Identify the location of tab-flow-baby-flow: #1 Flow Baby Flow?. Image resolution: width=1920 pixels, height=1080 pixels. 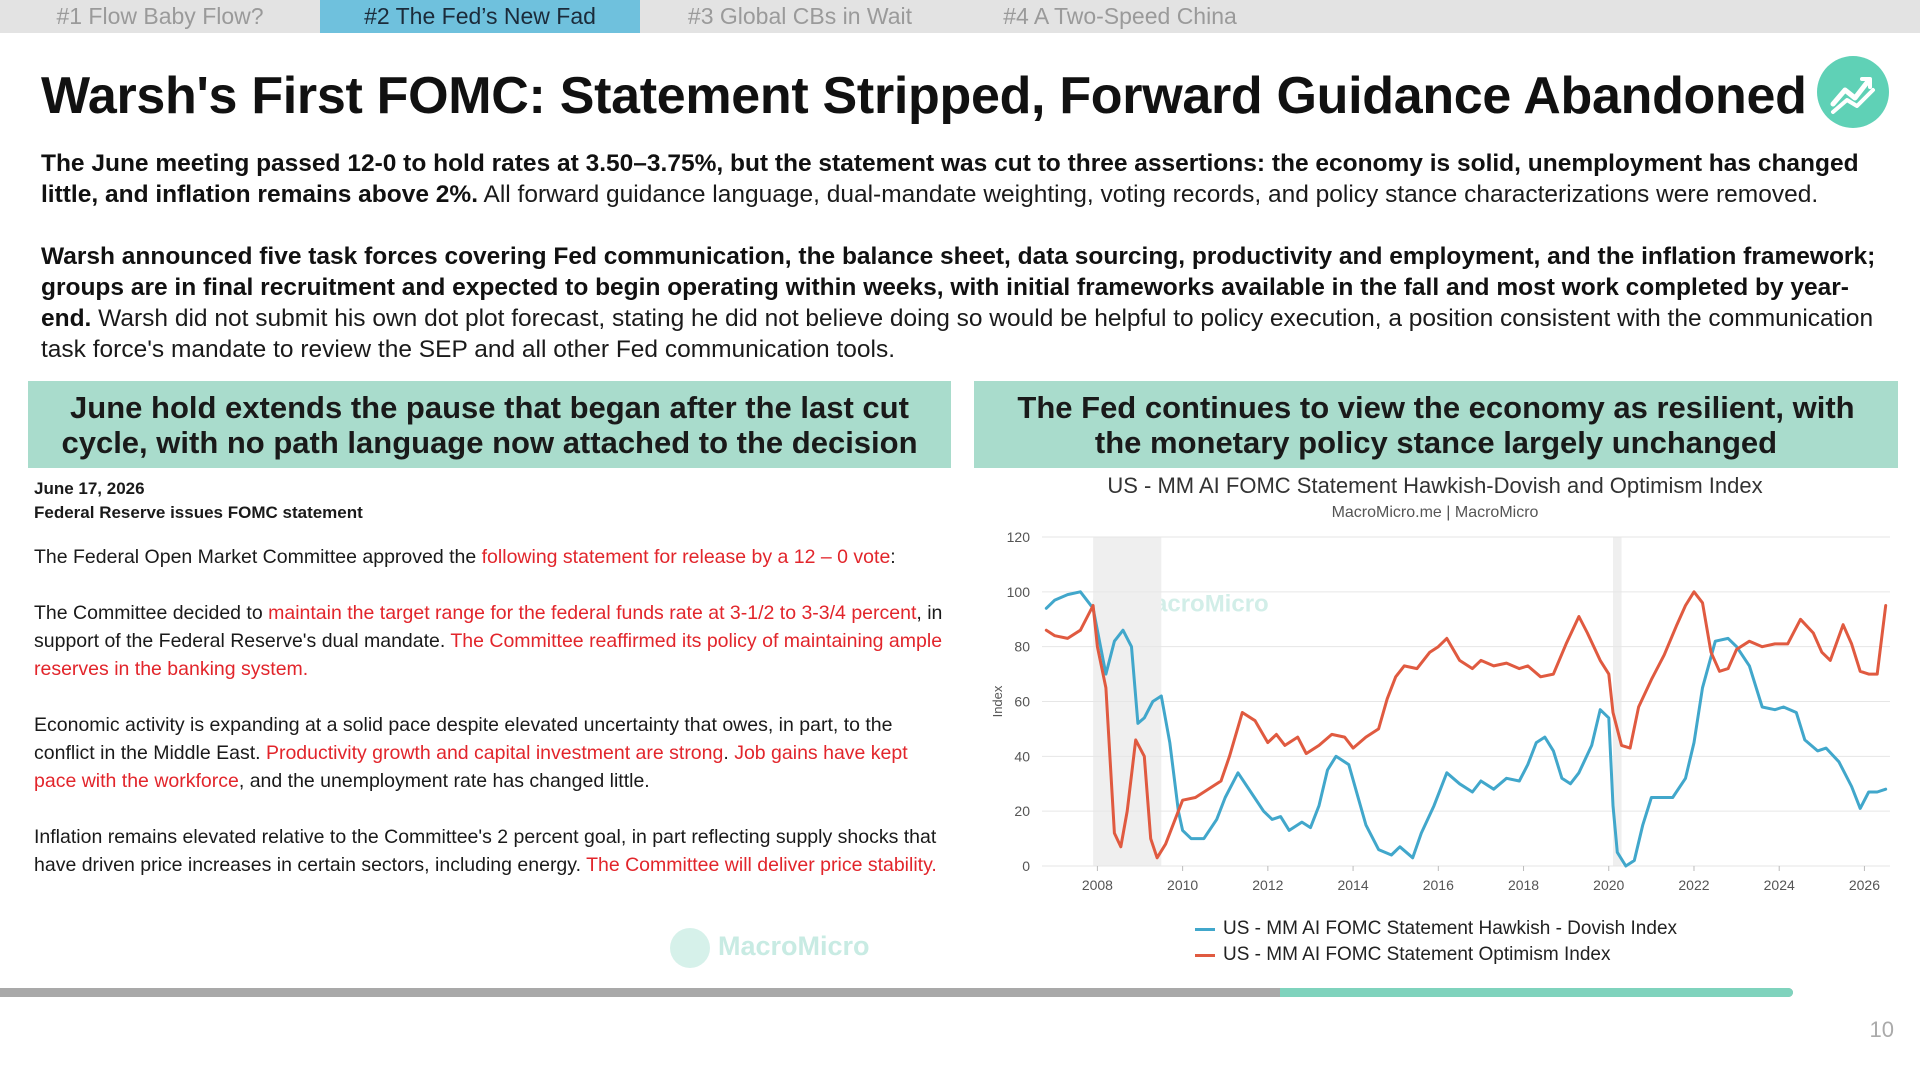
(160, 16).